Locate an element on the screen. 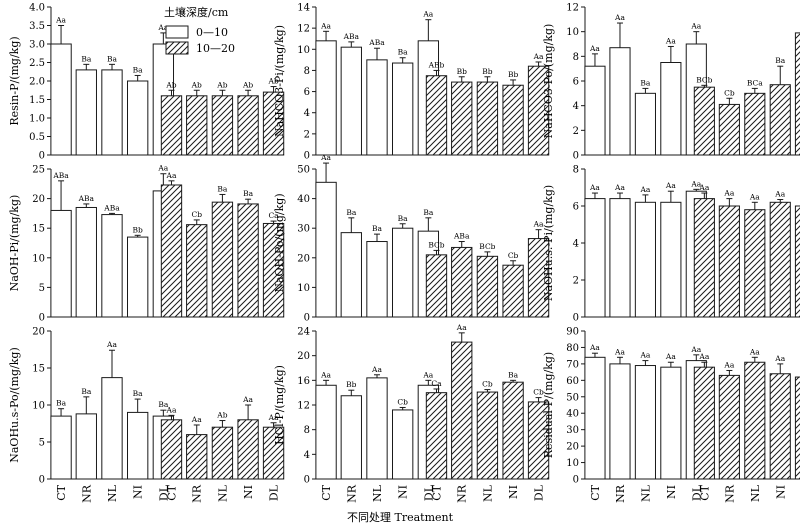 Image resolution: width=800 pixels, height=526 pixels. y-tick-label: 2.0 is located at coordinates (37, 82).